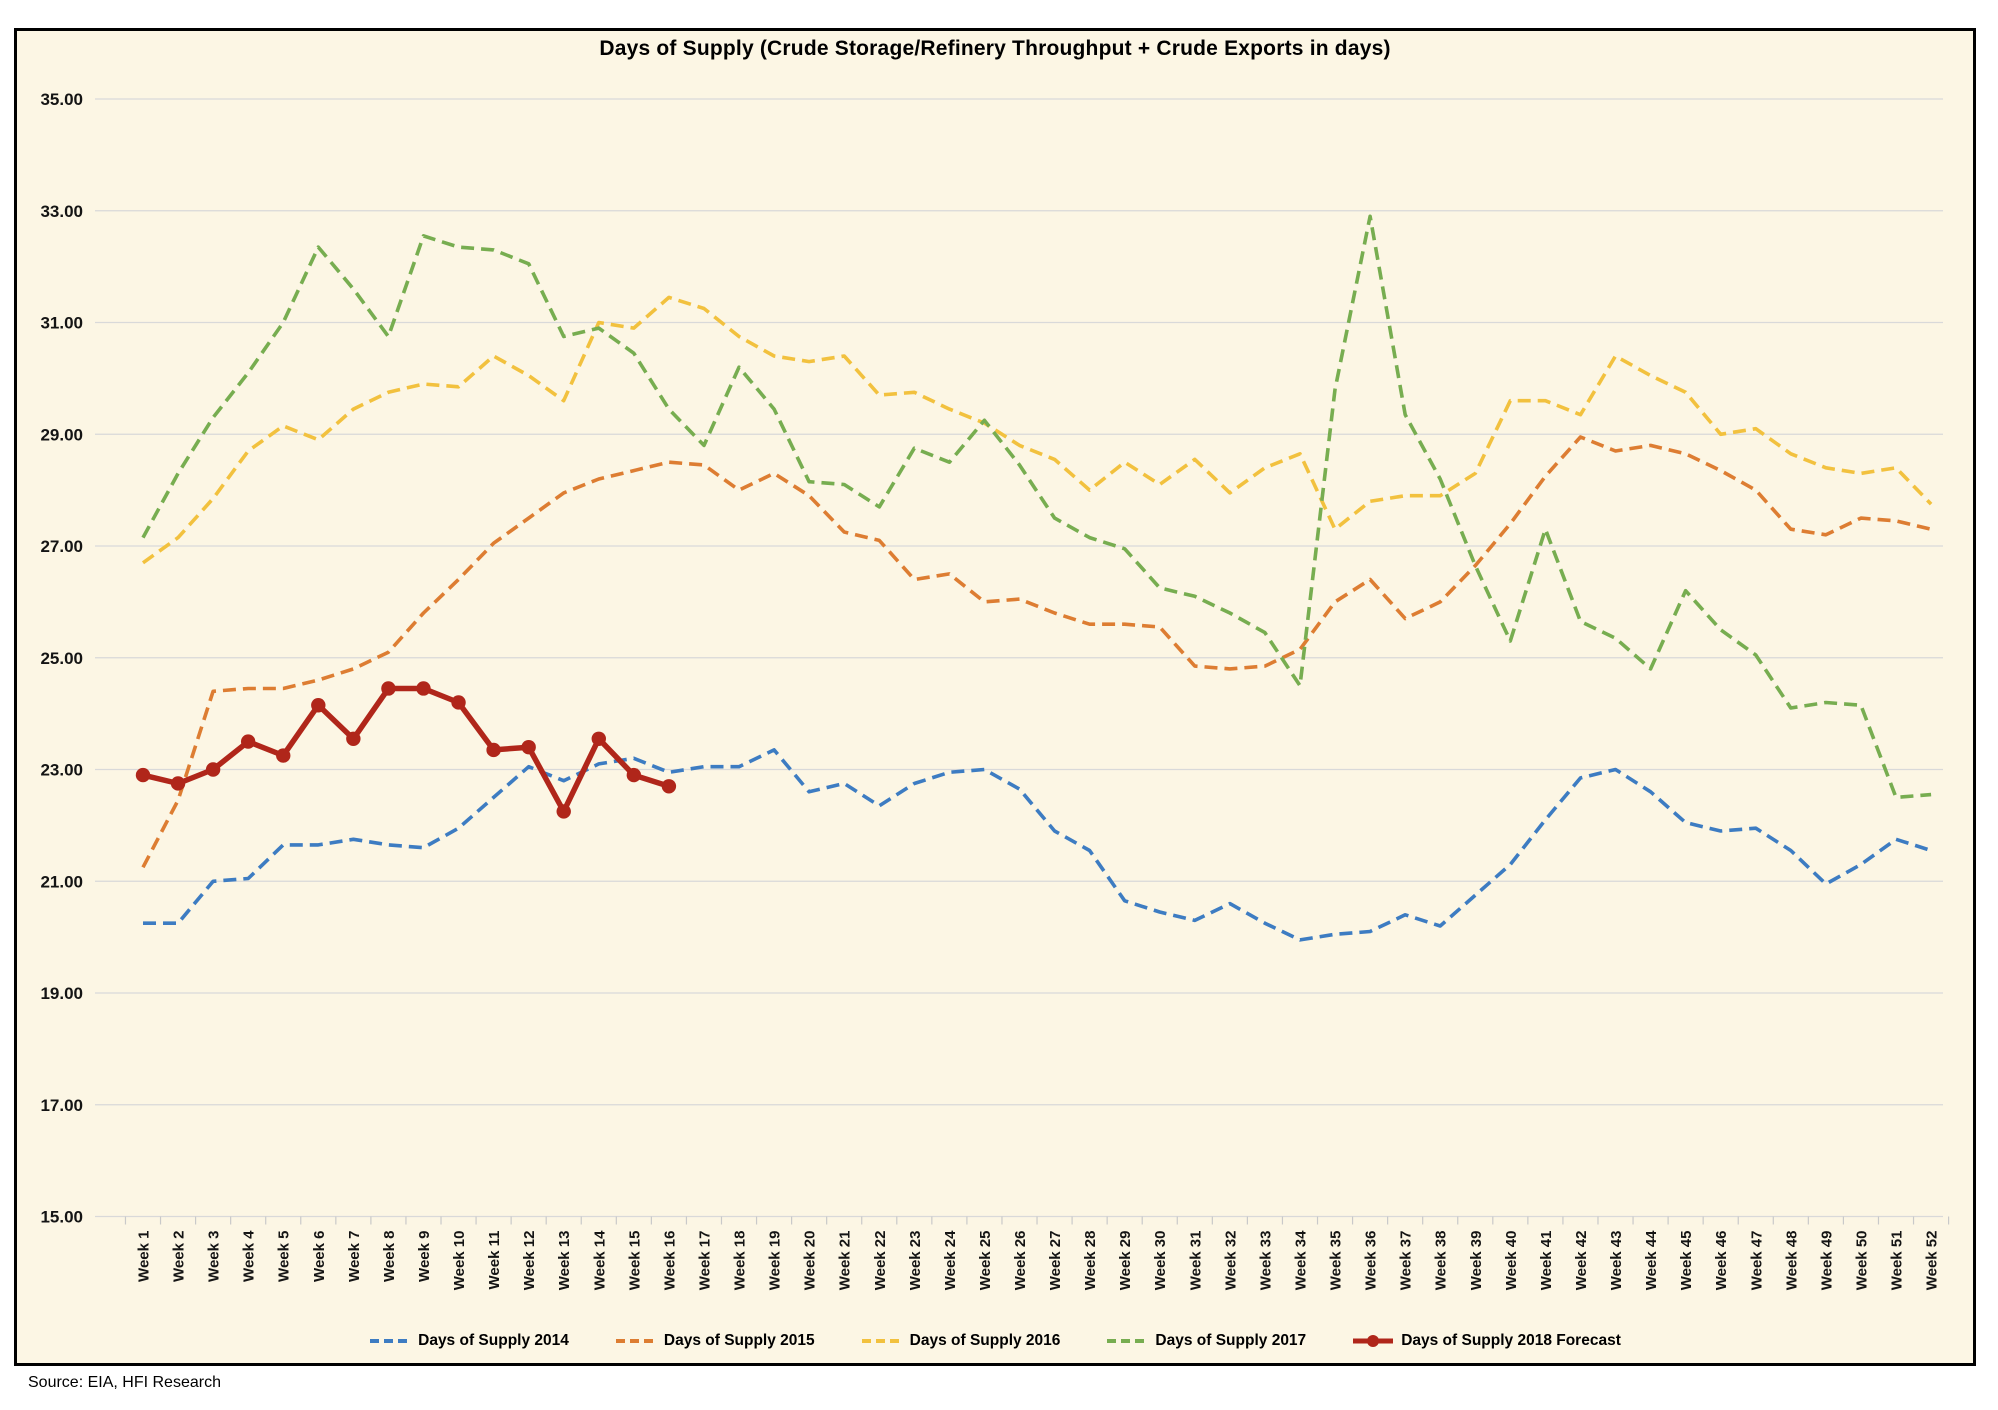 The height and width of the screenshot is (1410, 1998). I want to click on x-axis-label: Week 44, so click(1651, 1260).